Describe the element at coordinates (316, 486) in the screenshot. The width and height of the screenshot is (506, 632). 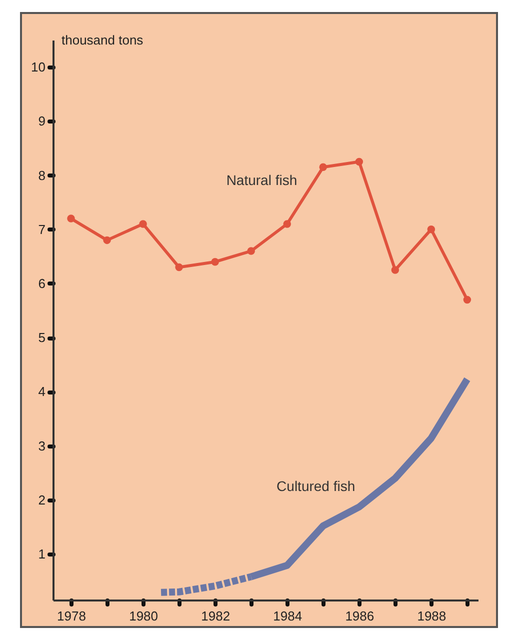
I see `series-label: Cultured fish` at that location.